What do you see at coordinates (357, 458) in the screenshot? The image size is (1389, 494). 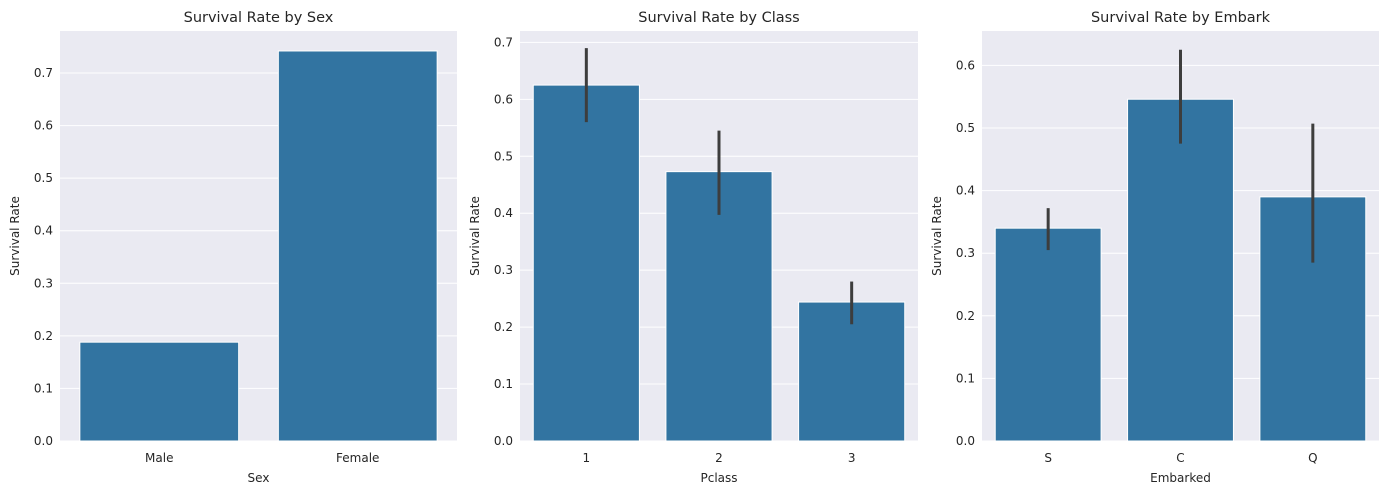 I see `x-tick-label: Female` at bounding box center [357, 458].